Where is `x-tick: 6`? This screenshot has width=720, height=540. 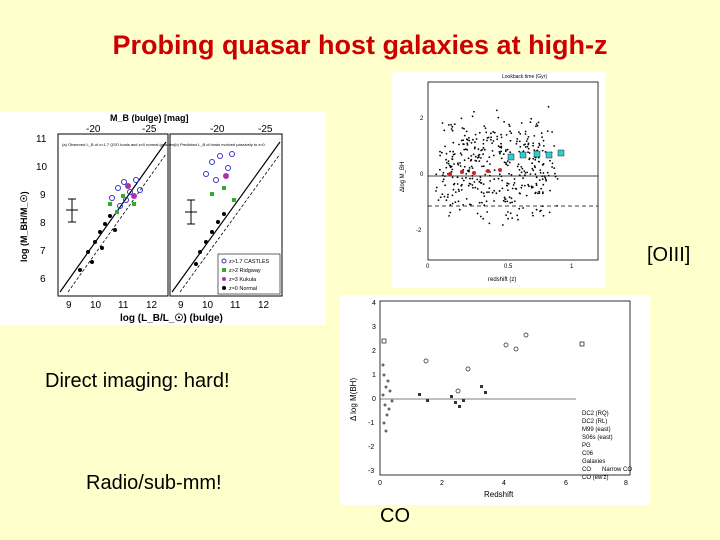
x-tick: 6 is located at coordinates (566, 483).